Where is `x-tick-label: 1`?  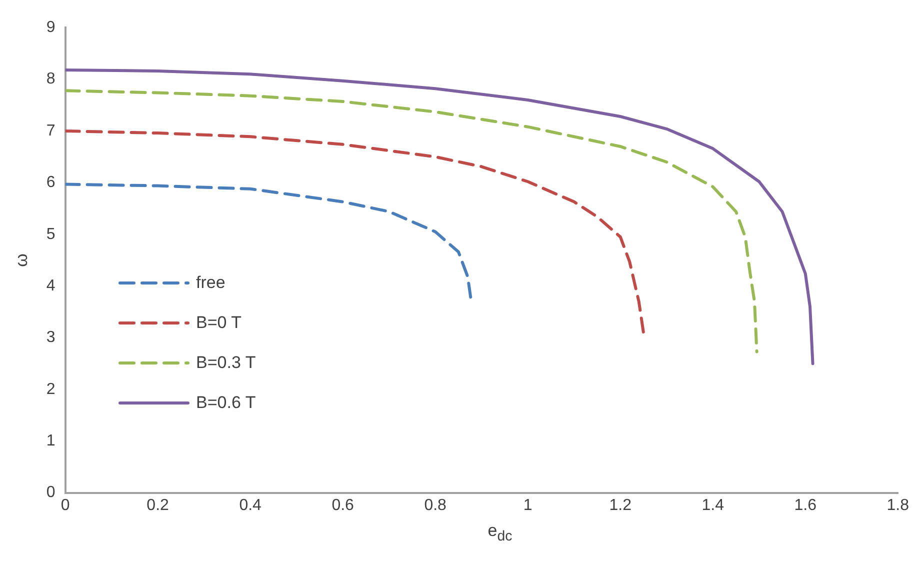
x-tick-label: 1 is located at coordinates (527, 505).